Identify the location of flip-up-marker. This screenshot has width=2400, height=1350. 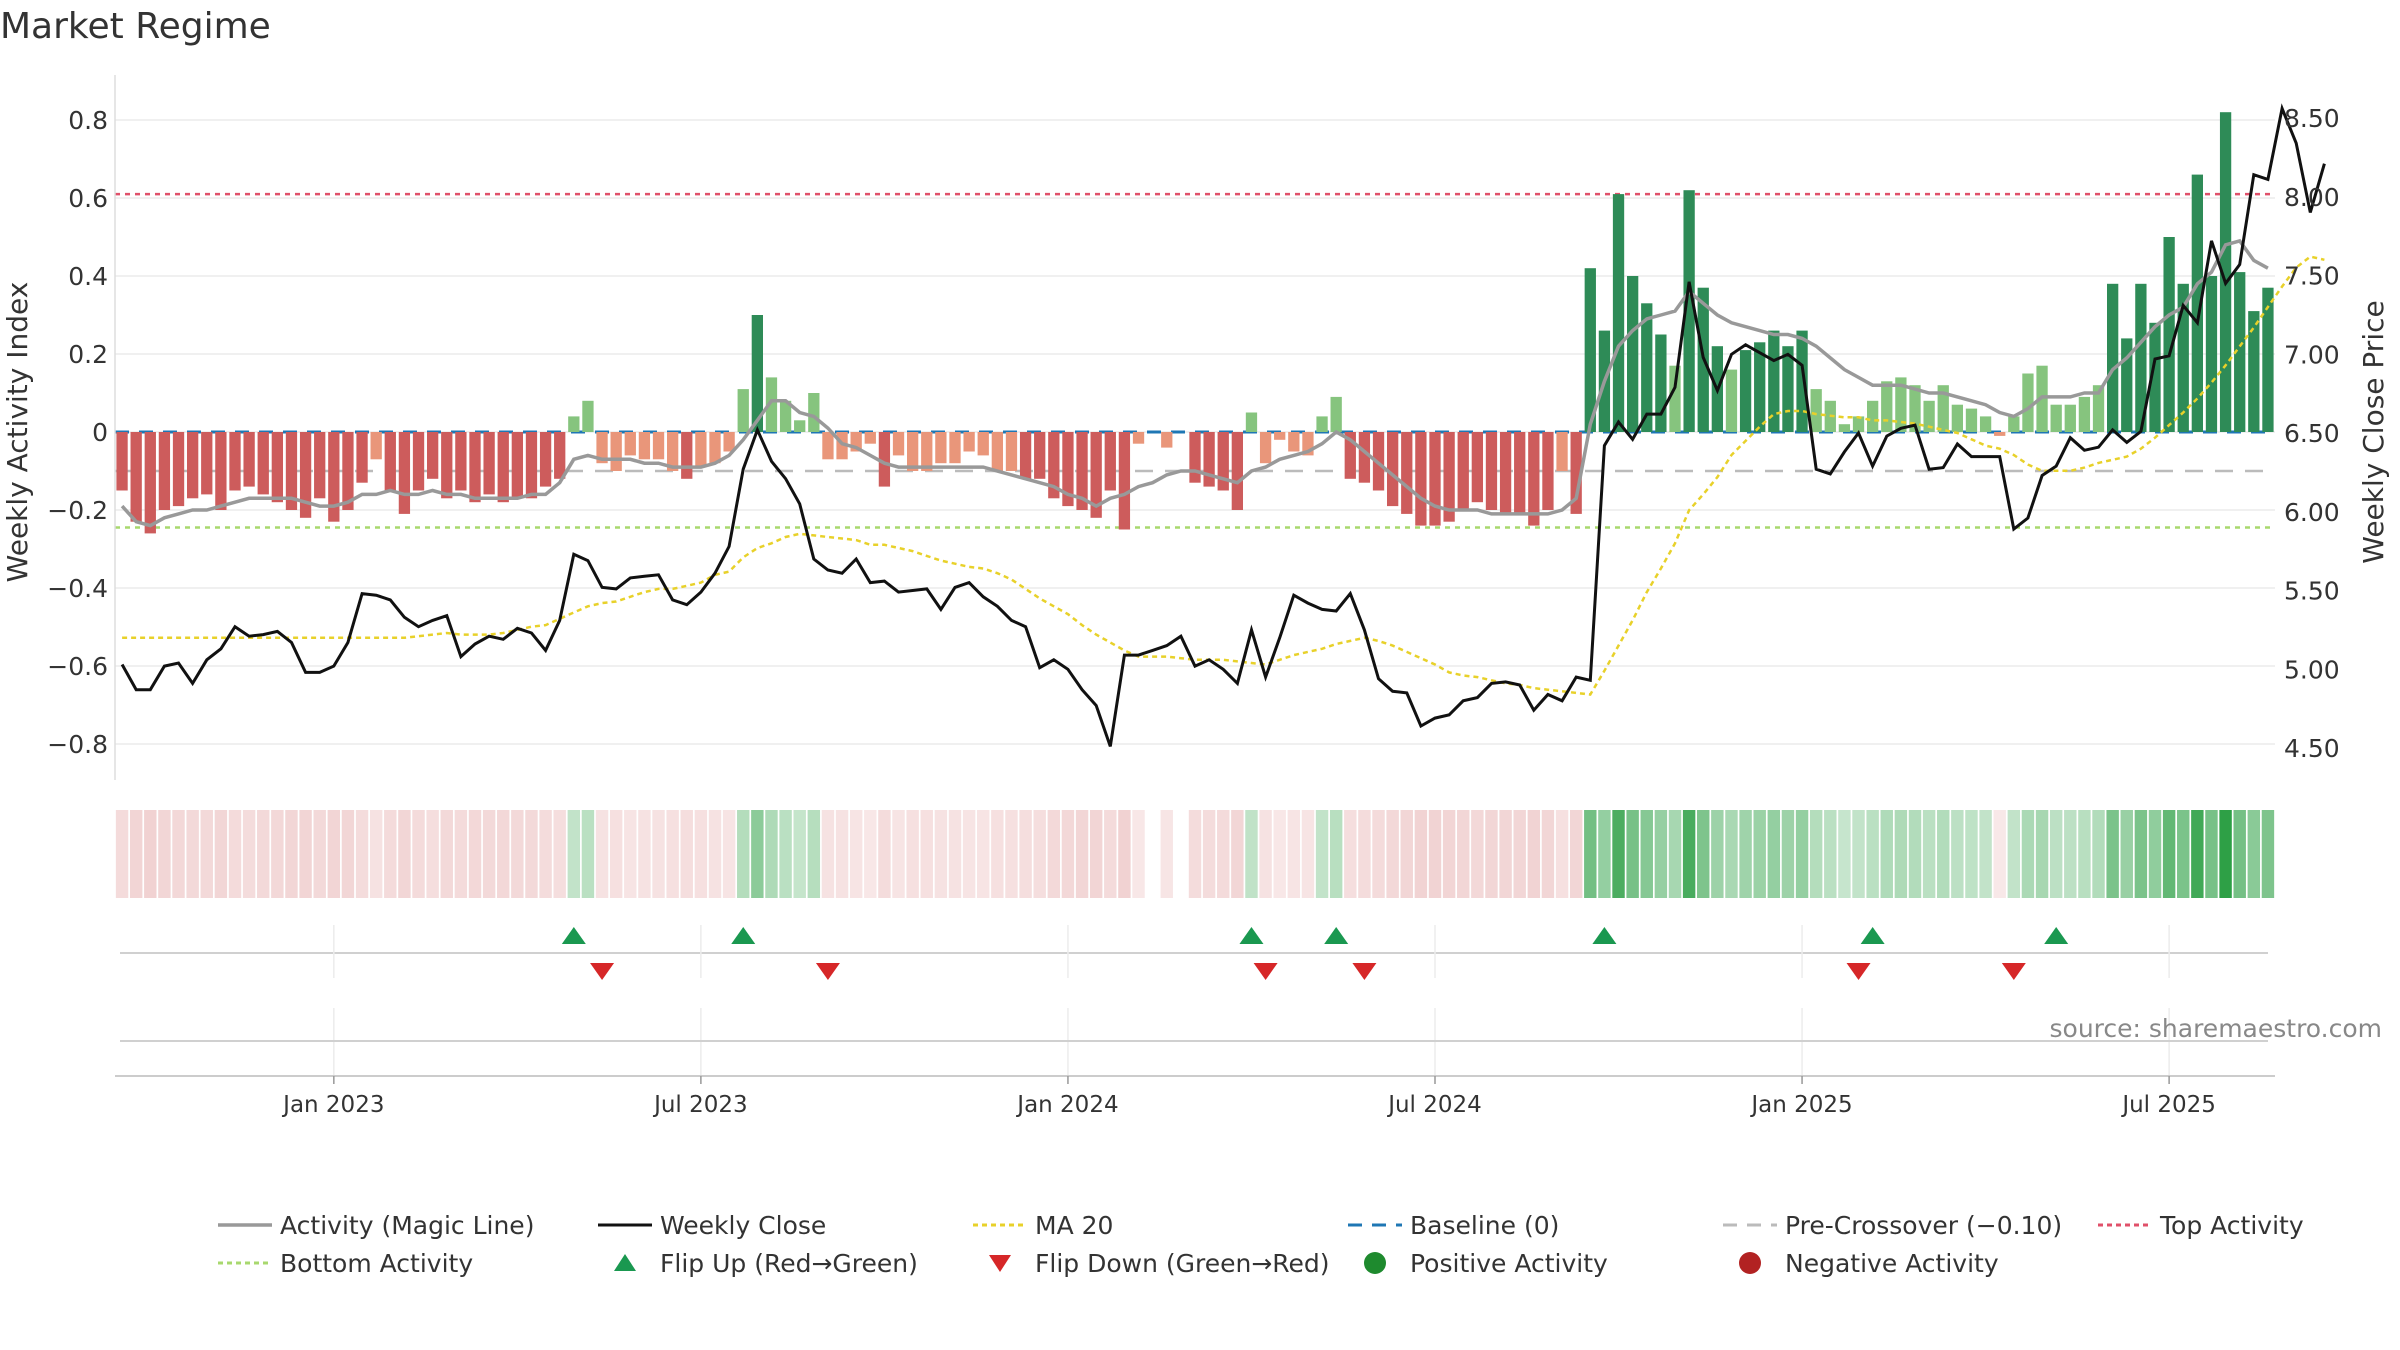
(1336, 935).